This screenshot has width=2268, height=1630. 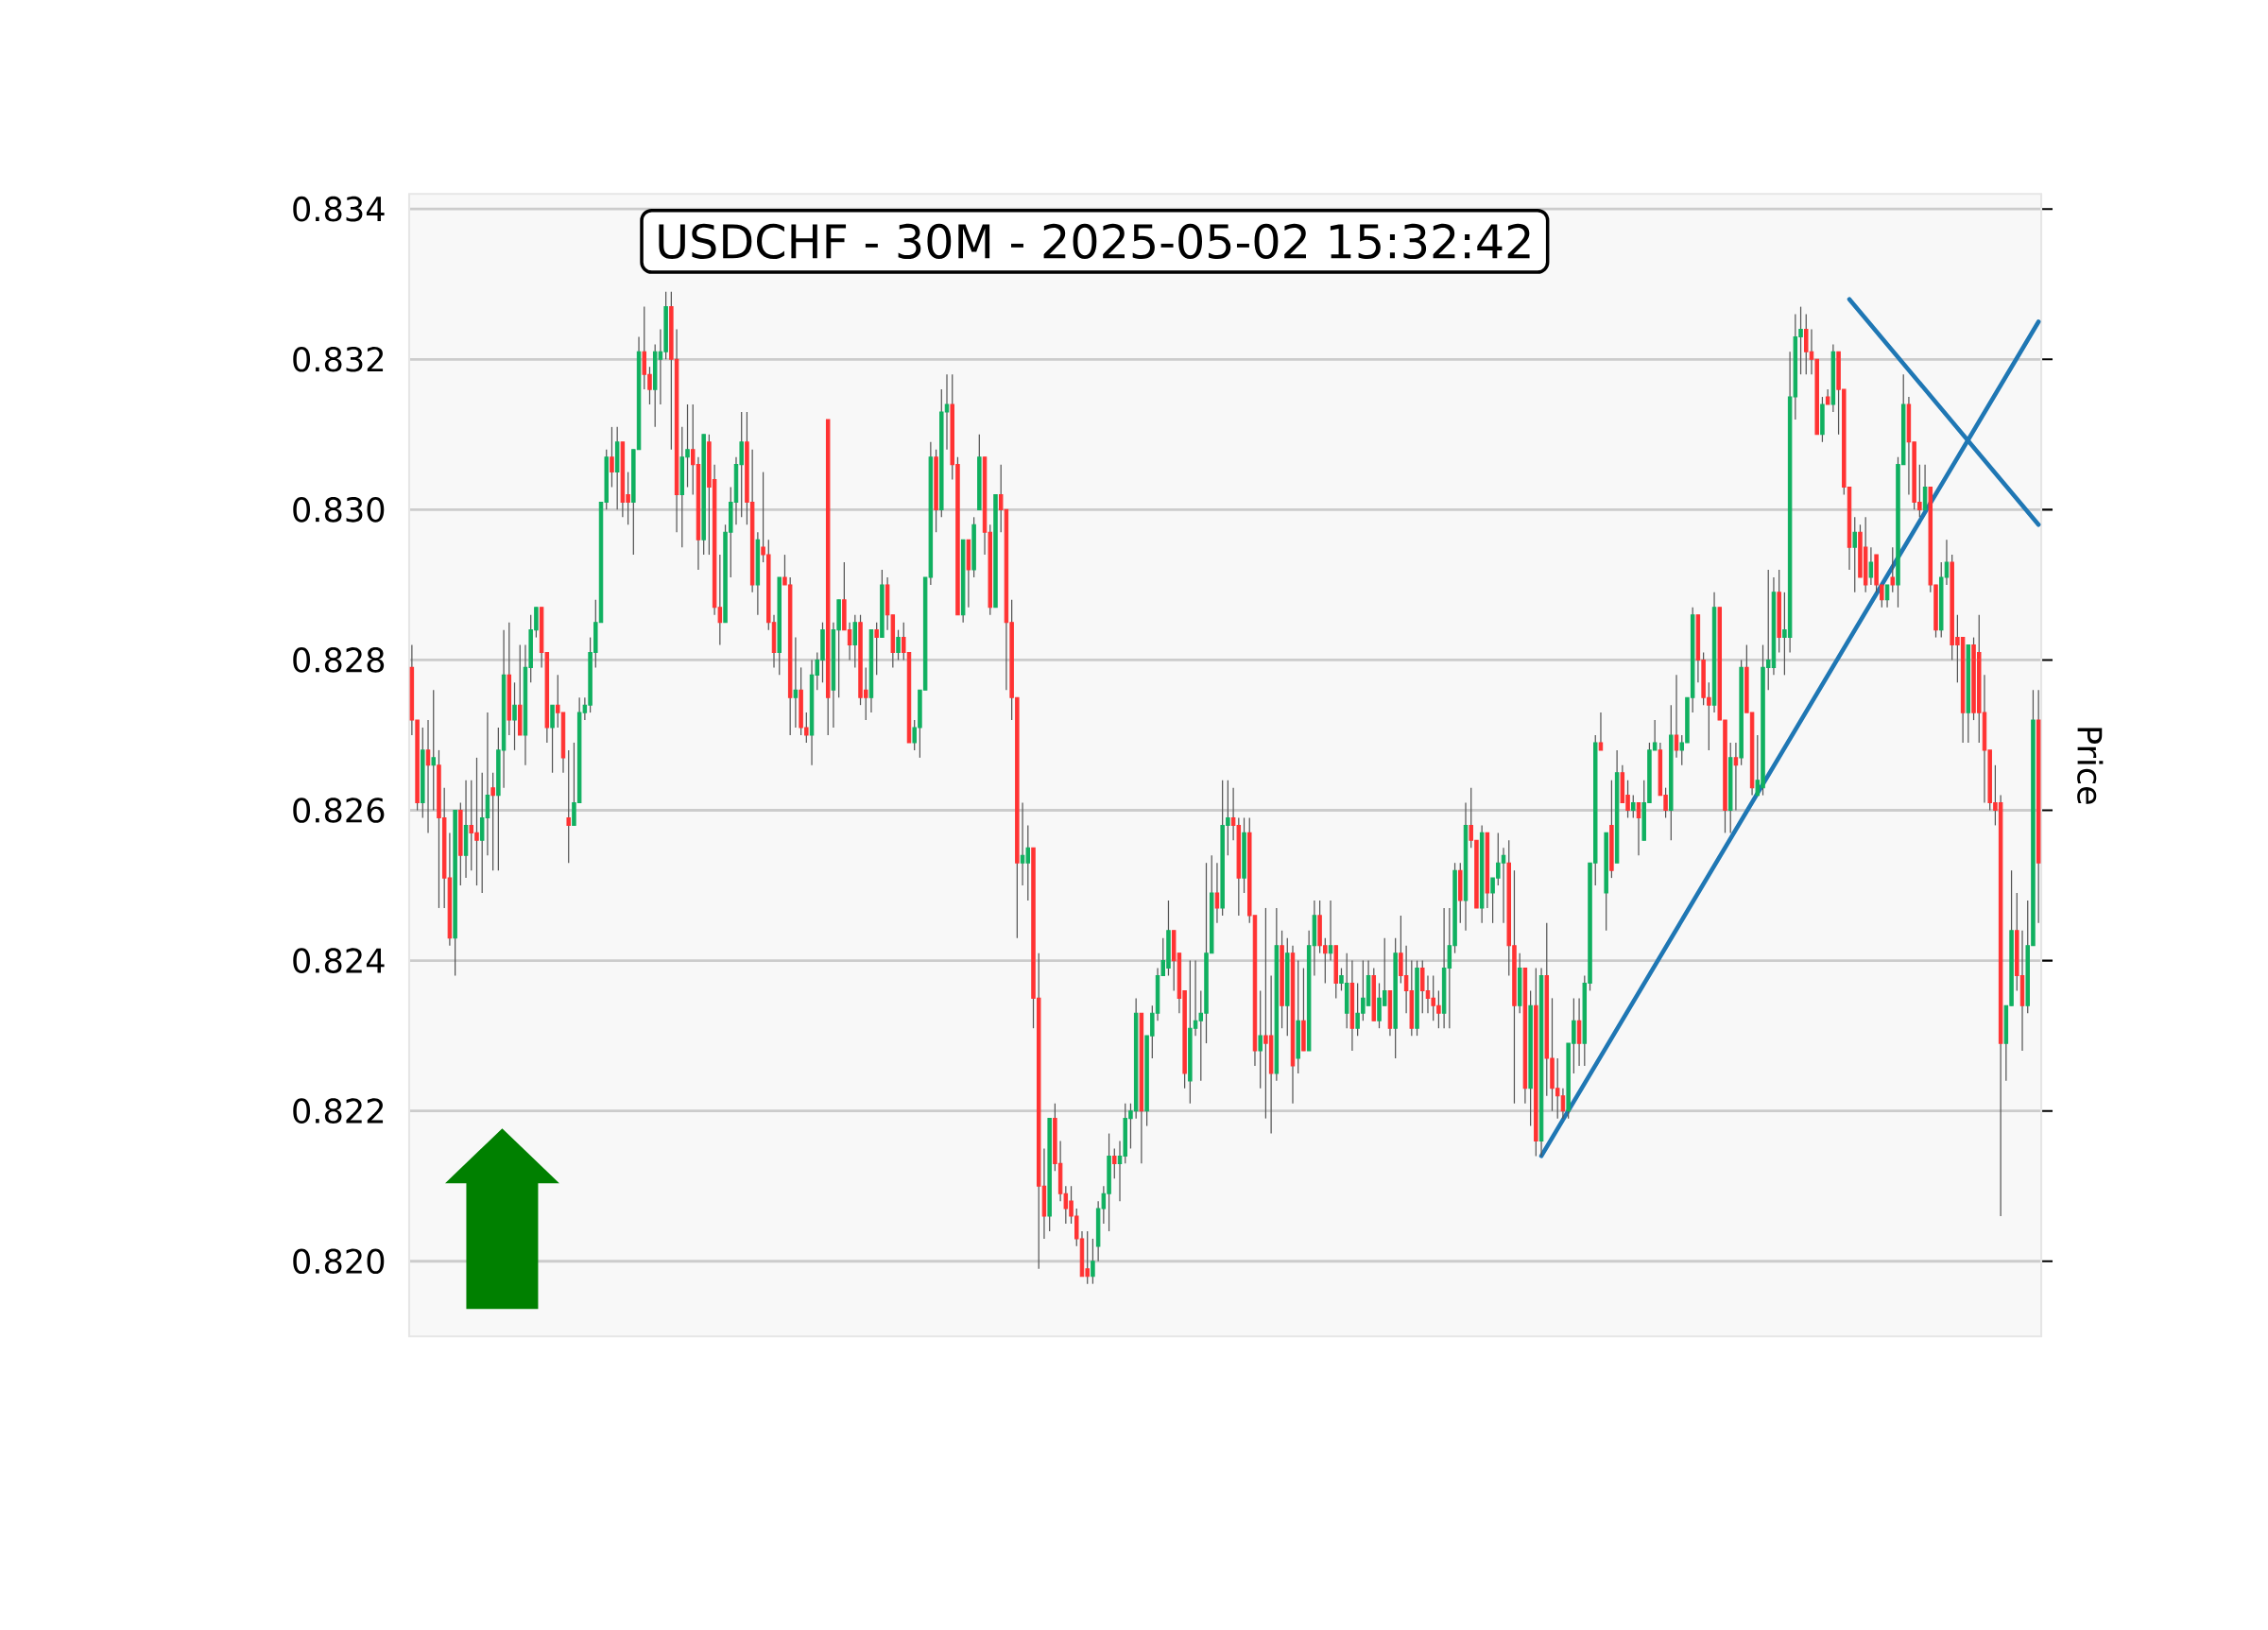 What do you see at coordinates (339, 961) in the screenshot?
I see `y-tick-label: 0.824` at bounding box center [339, 961].